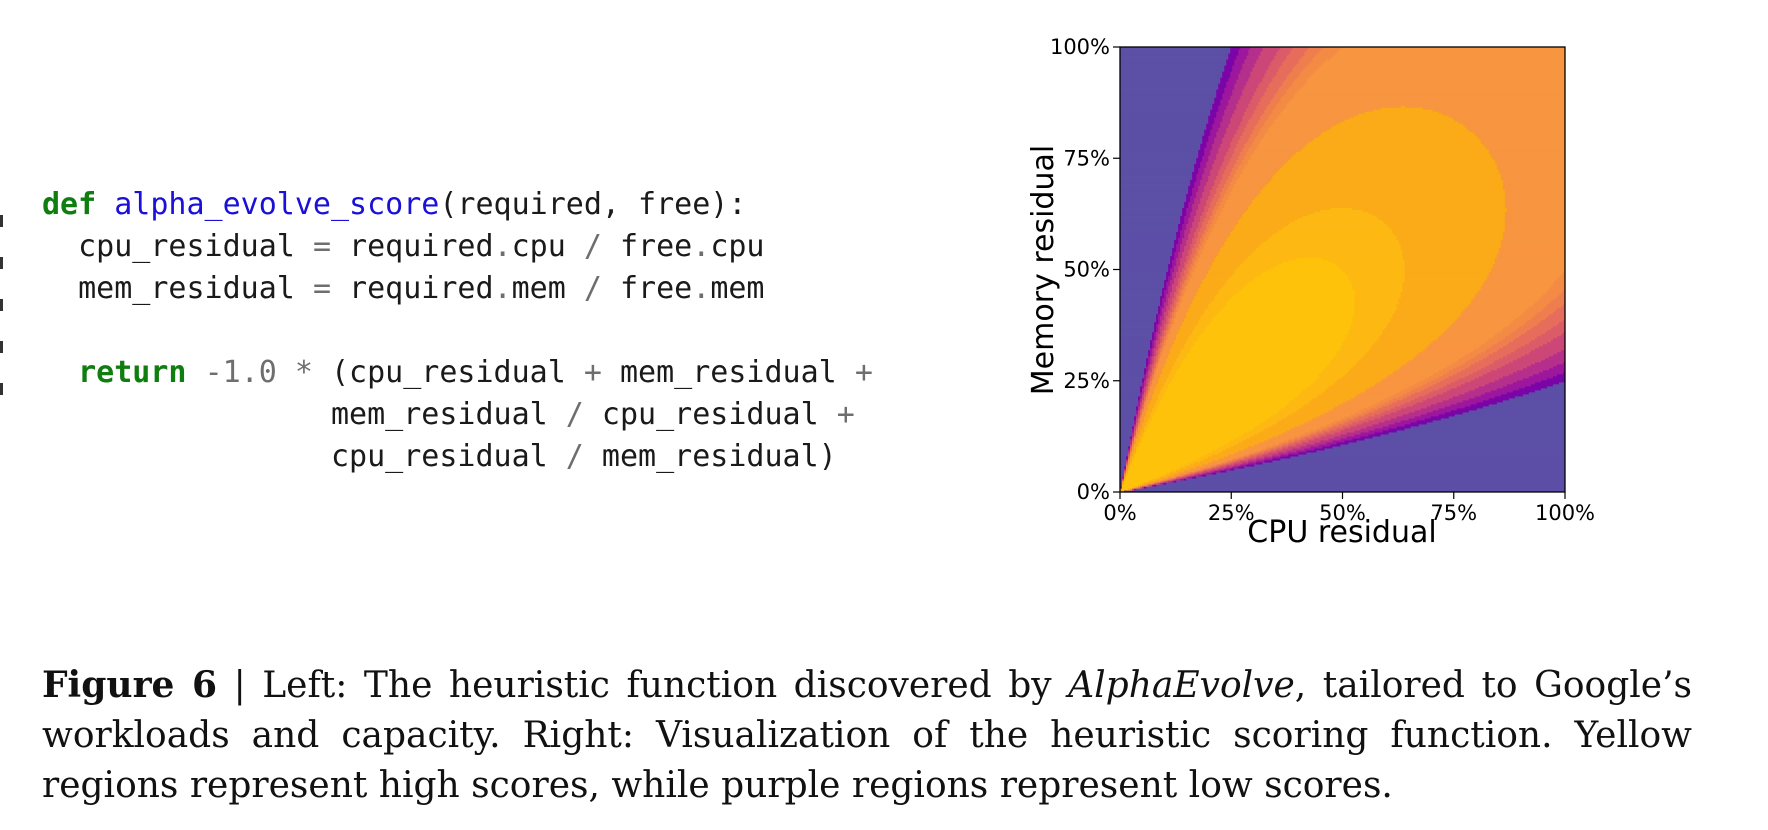 The image size is (1768, 830). Describe the element at coordinates (1086, 158) in the screenshot. I see `y-tick-label: 75%` at that location.